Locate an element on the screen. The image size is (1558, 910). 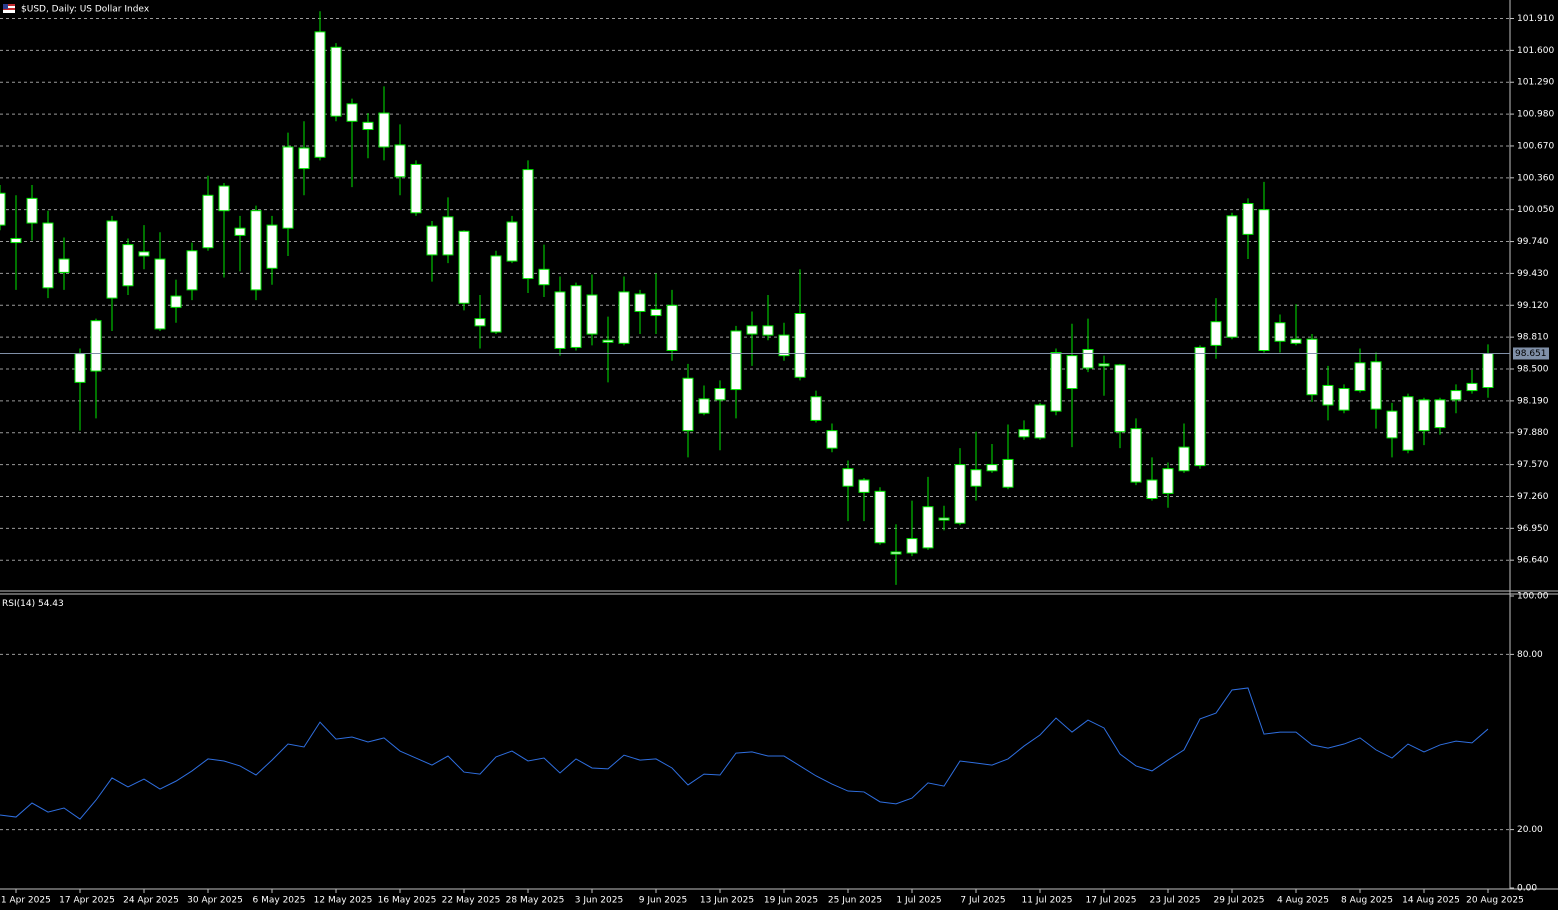
y-tick-label: 98.500 is located at coordinates (1533, 370).